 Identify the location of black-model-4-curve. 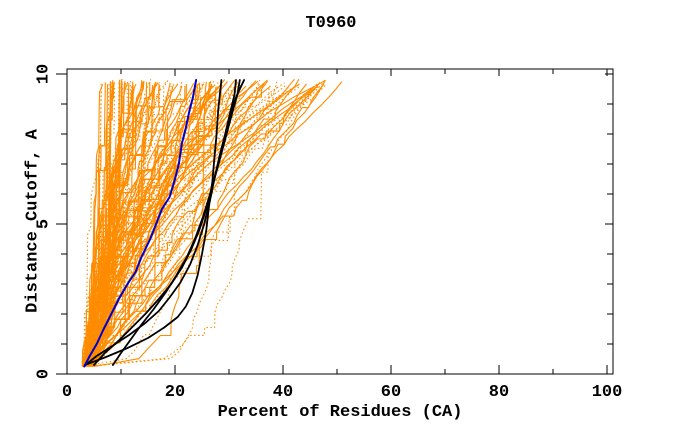
(179, 222).